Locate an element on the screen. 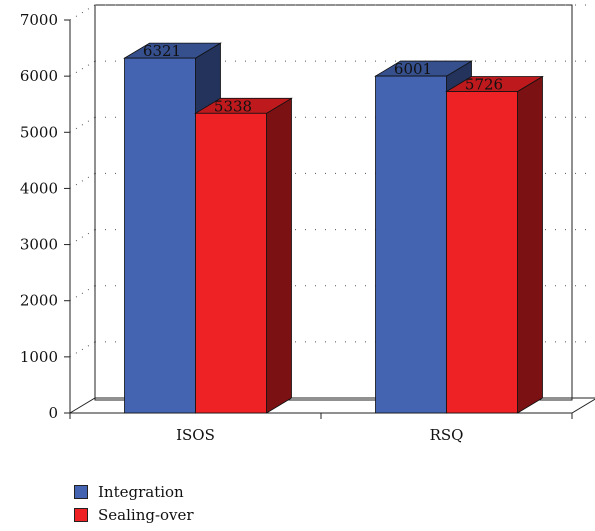  legend: Integration Sealing-over is located at coordinates (134, 503).